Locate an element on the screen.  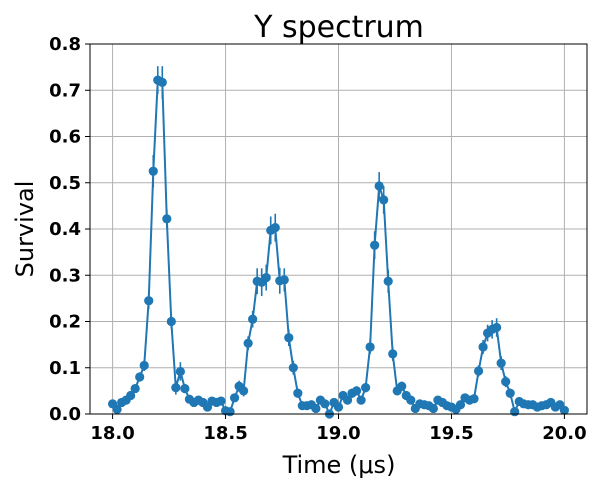
x-tick-label: 18.5 is located at coordinates (225, 433).